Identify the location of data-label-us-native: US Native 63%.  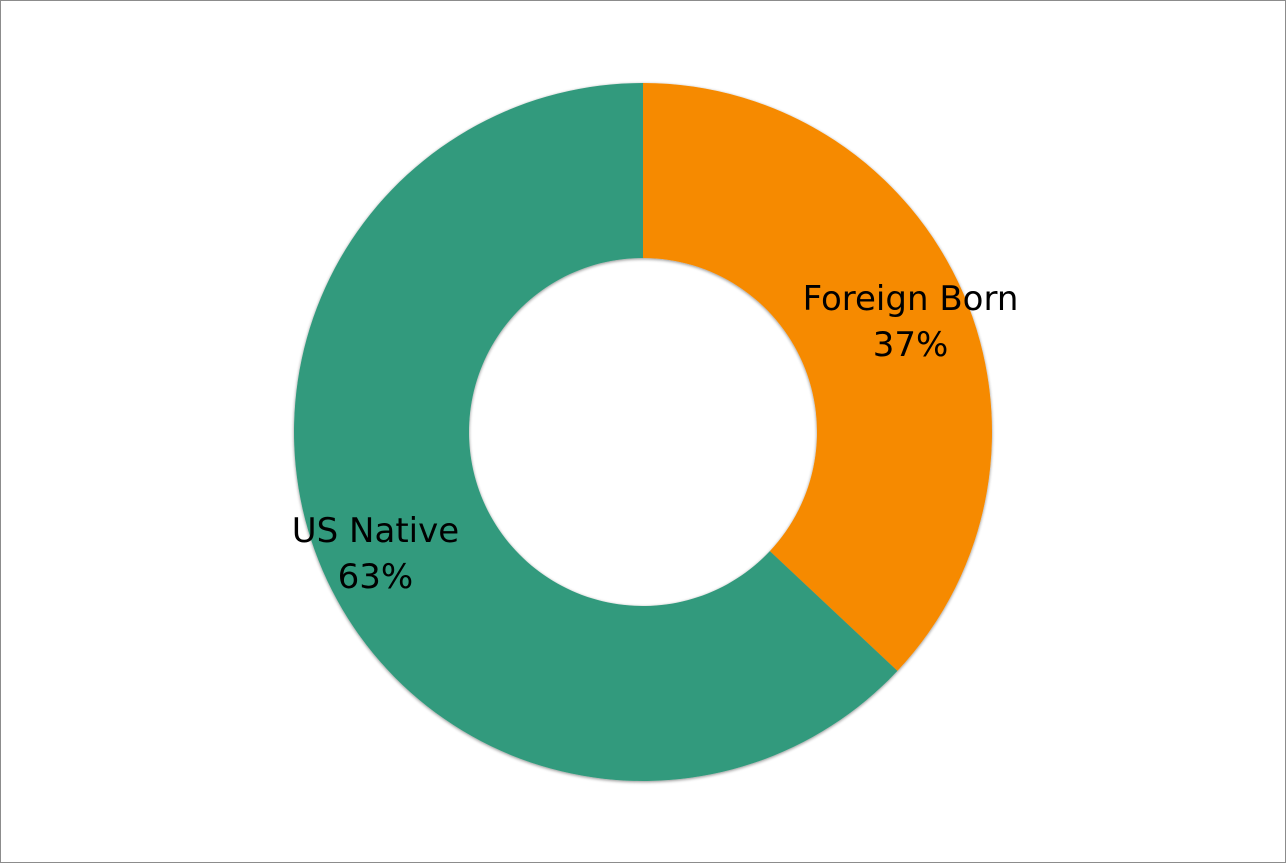
(375, 554).